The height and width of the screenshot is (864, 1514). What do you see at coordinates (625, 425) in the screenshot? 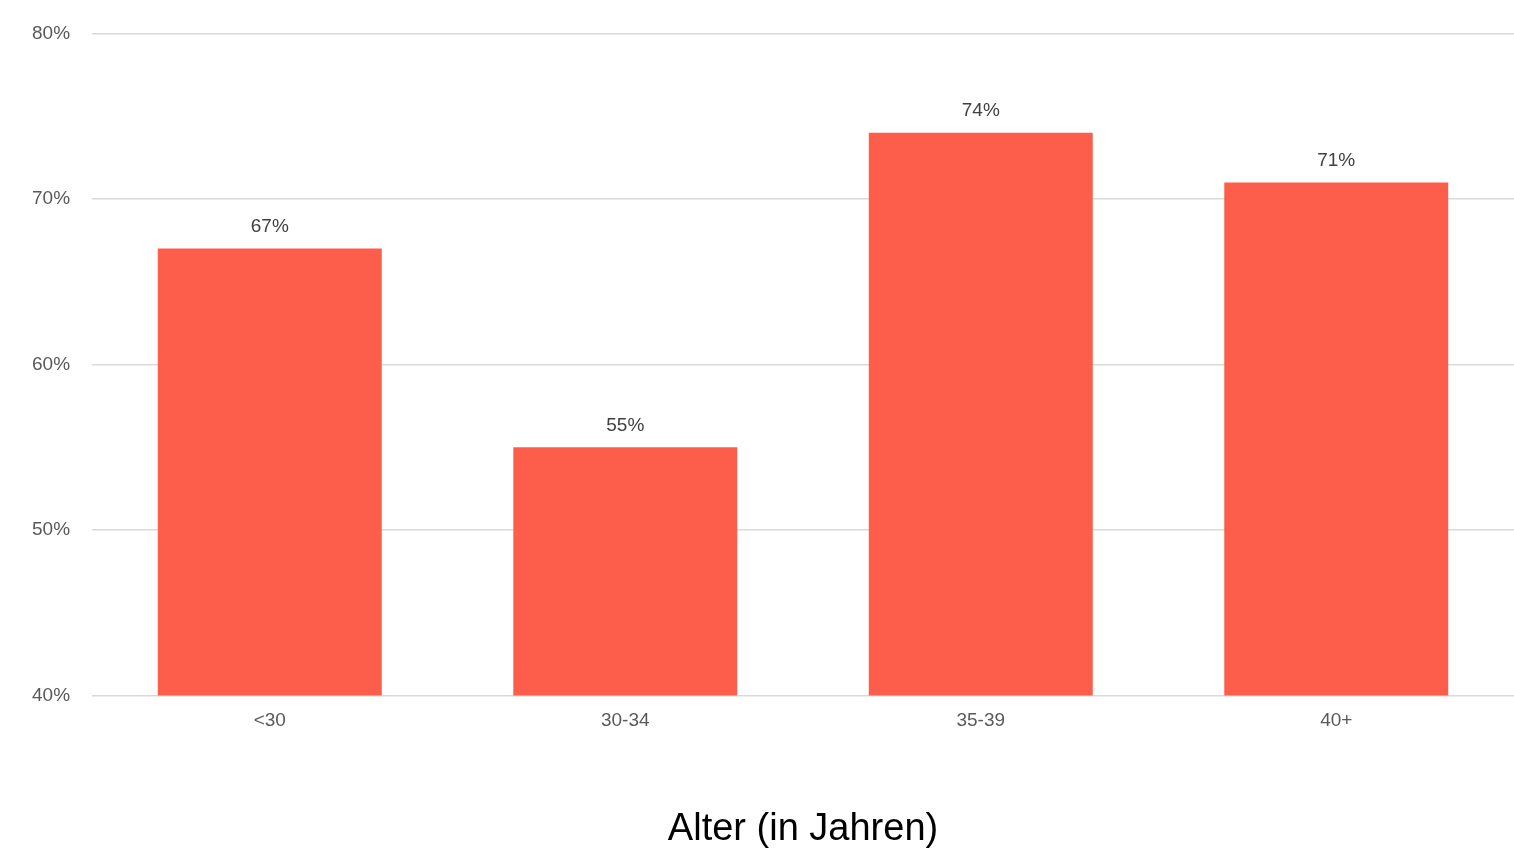
I see `data-label: 55%` at bounding box center [625, 425].